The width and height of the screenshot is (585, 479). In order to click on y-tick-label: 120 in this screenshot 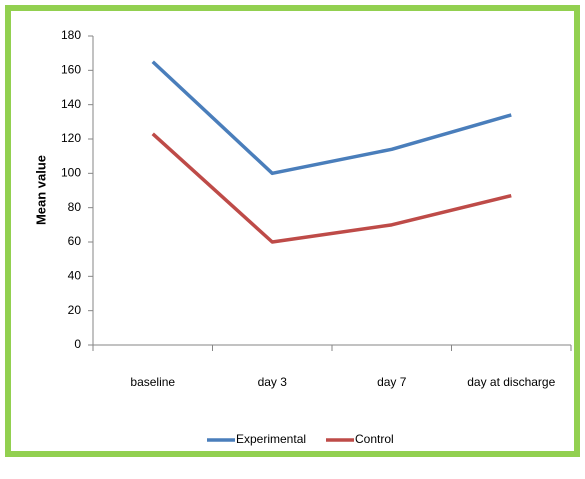, I will do `click(71, 138)`.